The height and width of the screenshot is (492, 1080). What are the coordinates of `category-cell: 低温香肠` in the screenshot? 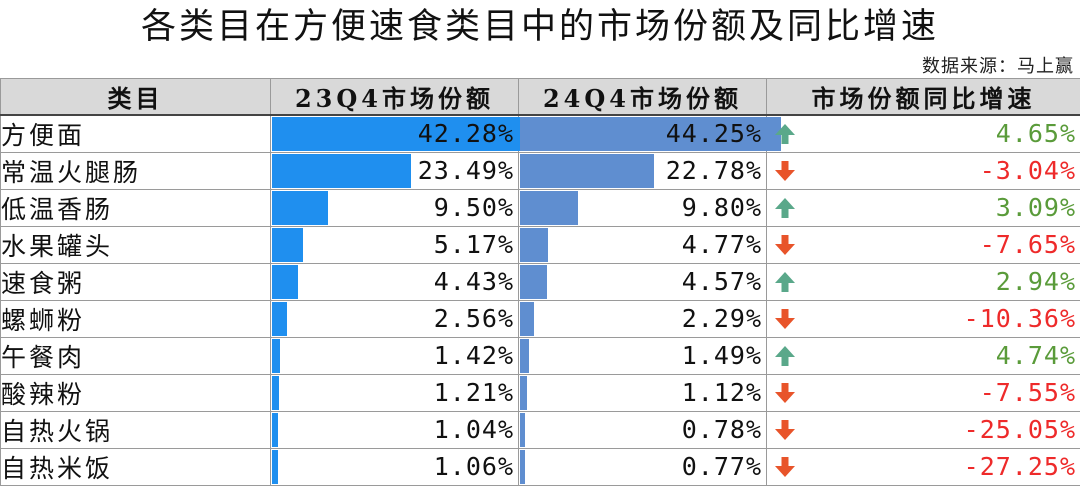 It's located at (135, 208).